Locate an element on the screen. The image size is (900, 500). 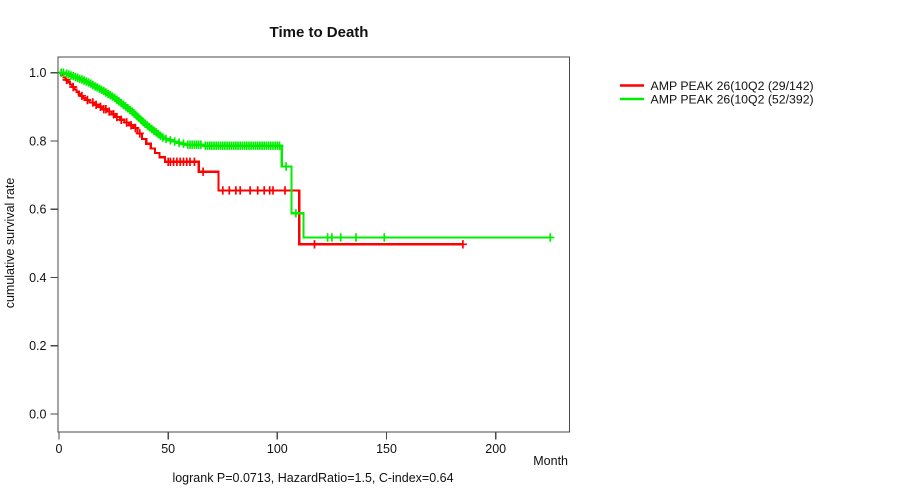
x-axis-tick-label-3: 150 is located at coordinates (386, 449).